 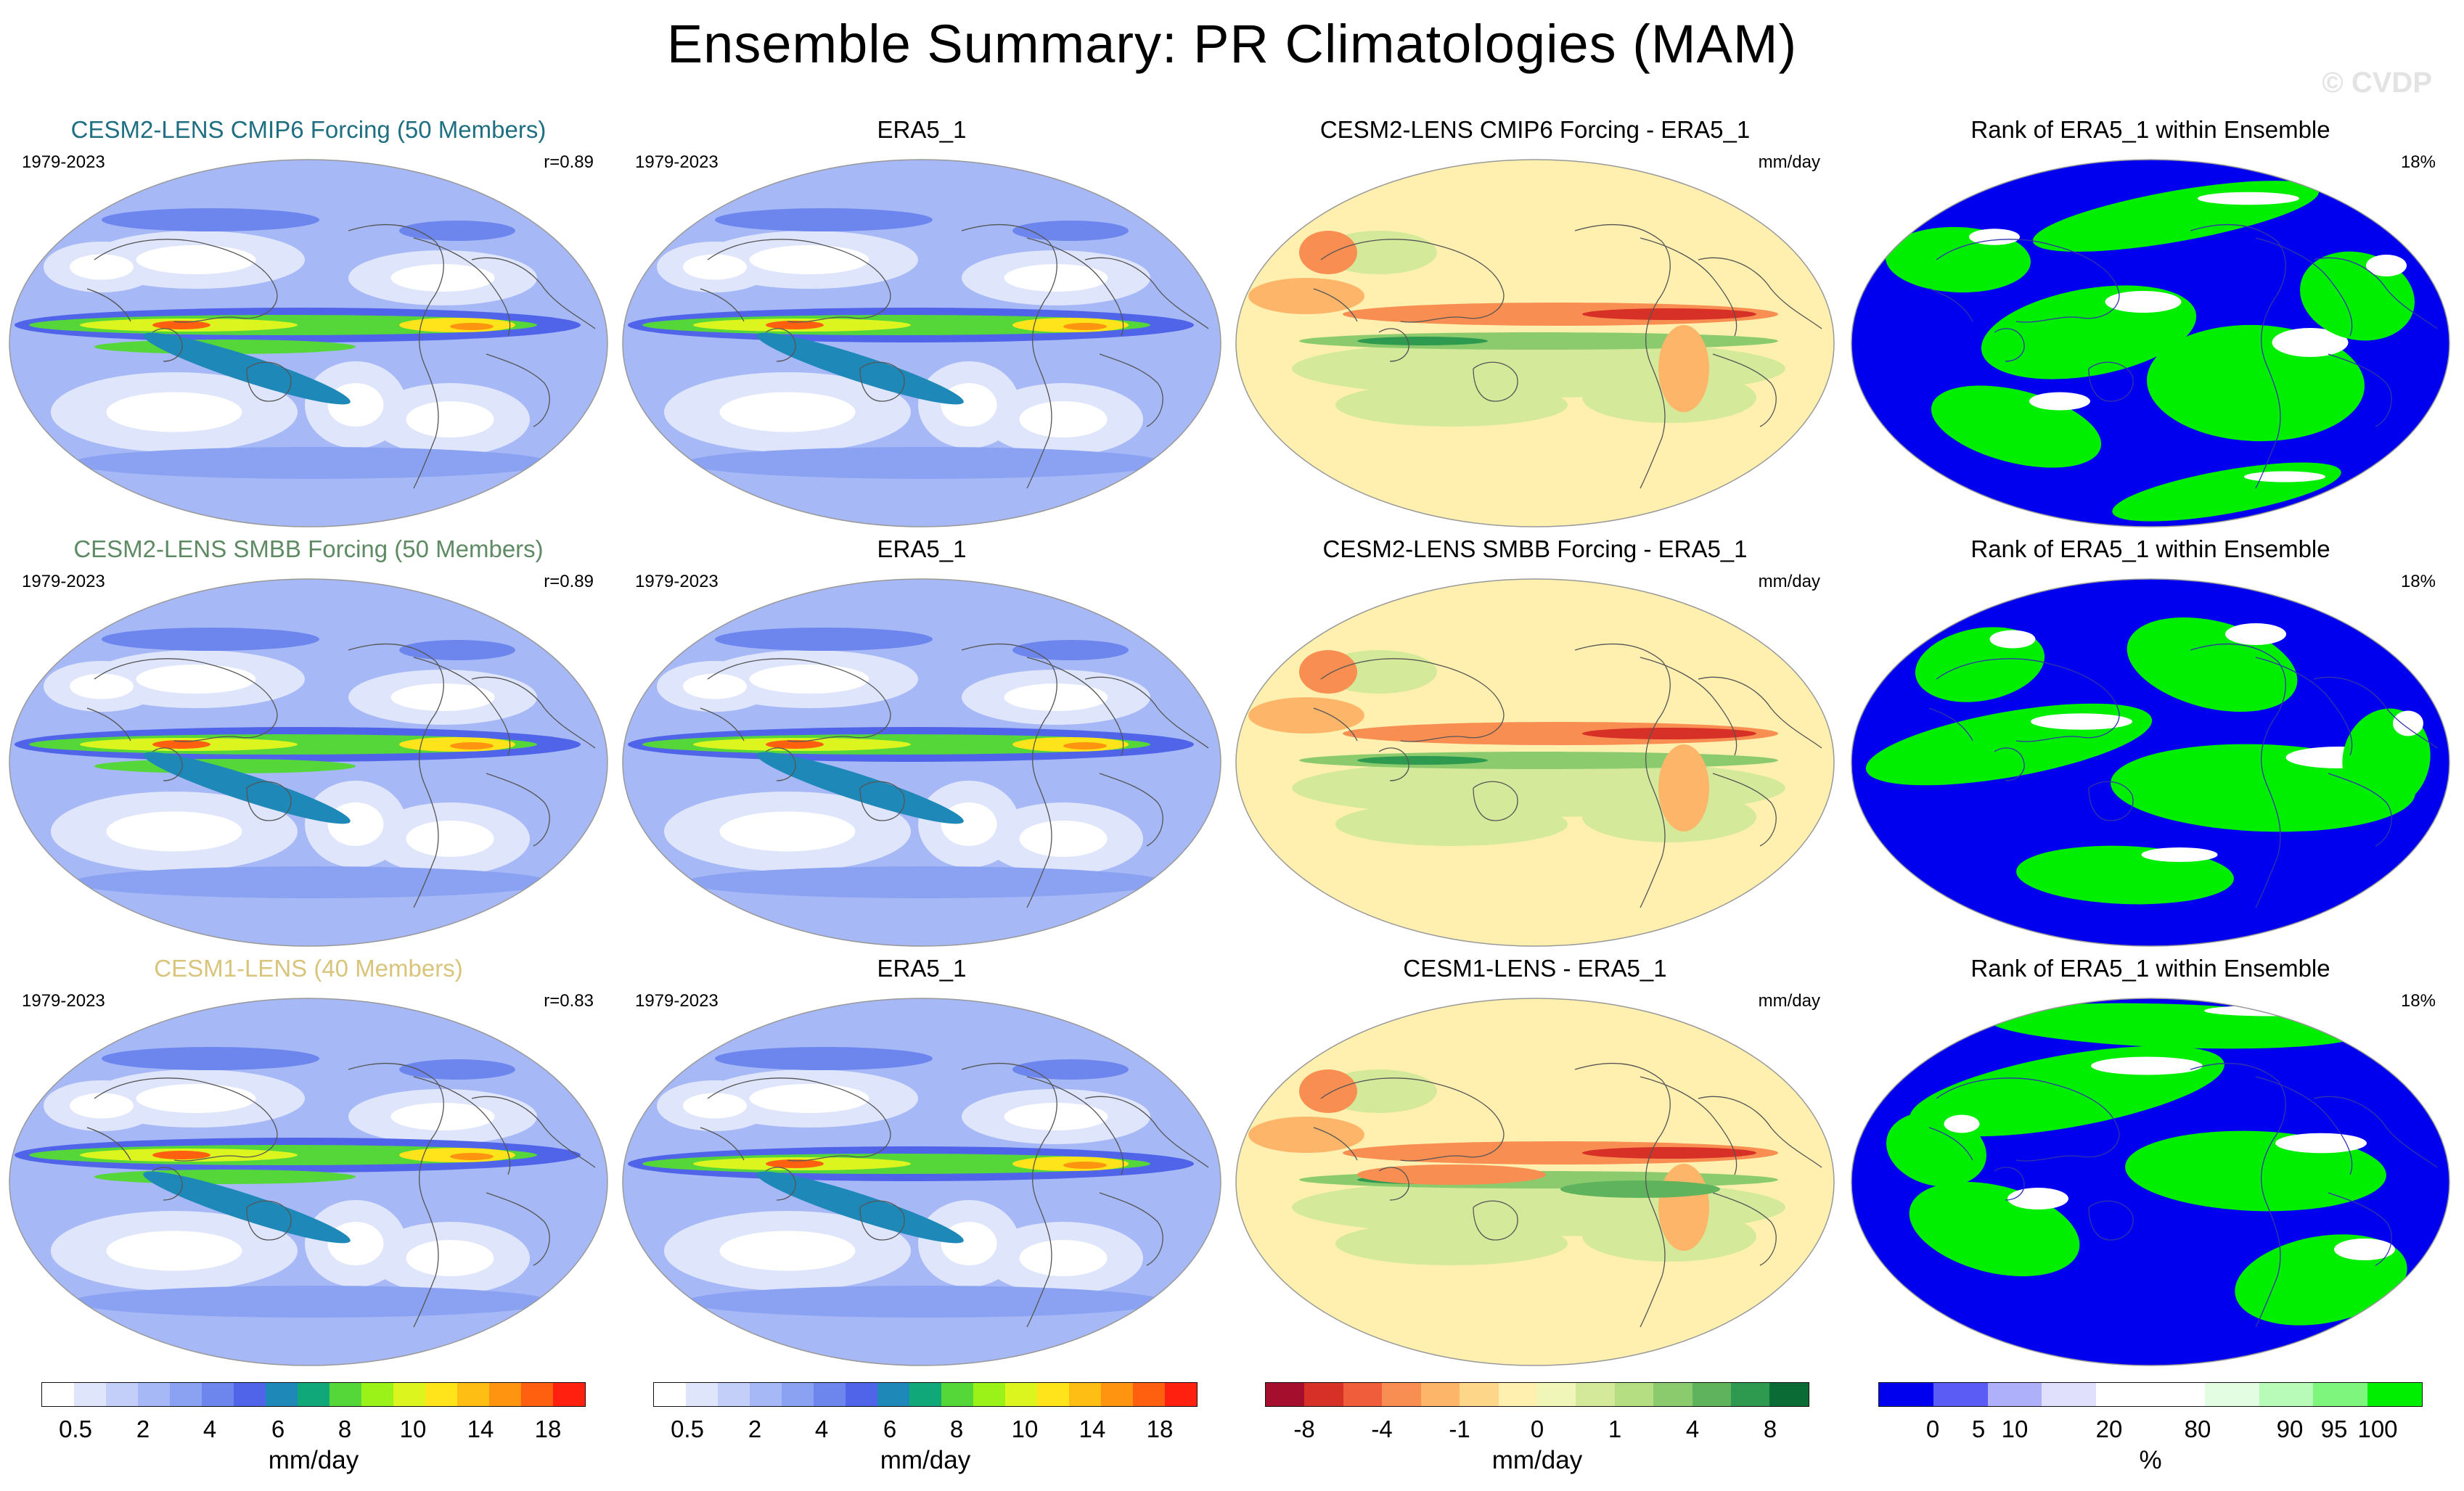 What do you see at coordinates (569, 162) in the screenshot?
I see `pattern-correlation: r=0.89` at bounding box center [569, 162].